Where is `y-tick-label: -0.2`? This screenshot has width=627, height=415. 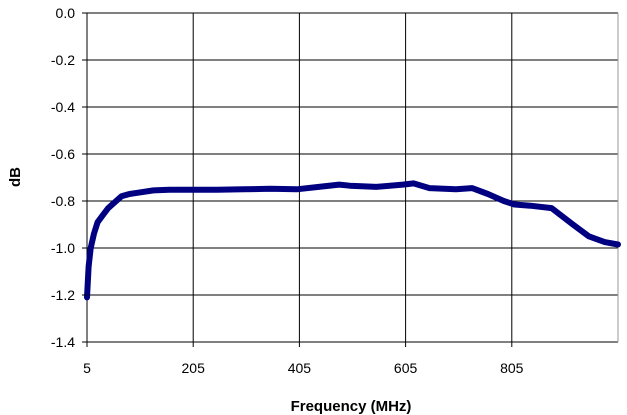 y-tick-label: -0.2 is located at coordinates (63, 60).